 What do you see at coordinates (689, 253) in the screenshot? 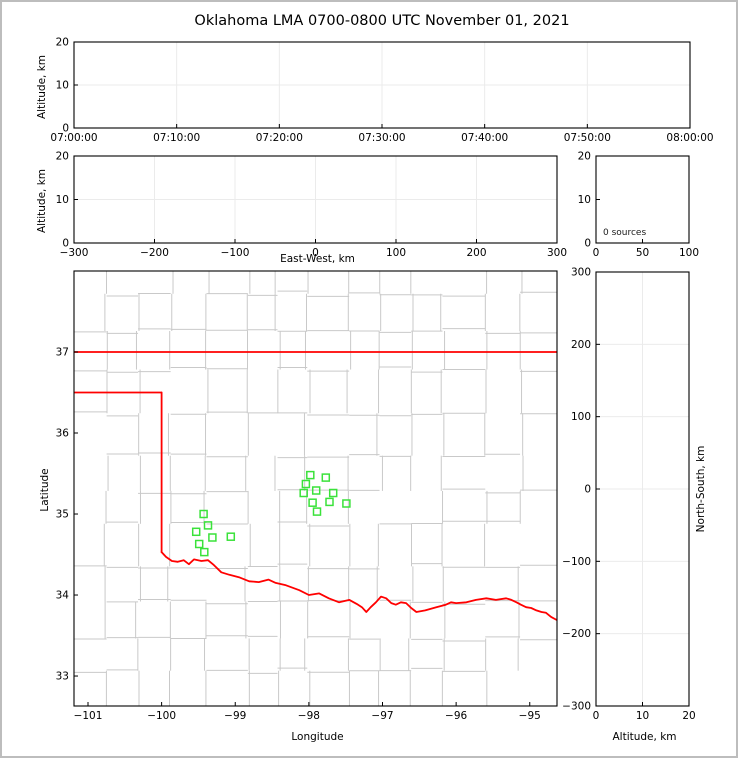
I see `histogram-x-tick-label: 100` at bounding box center [689, 253].